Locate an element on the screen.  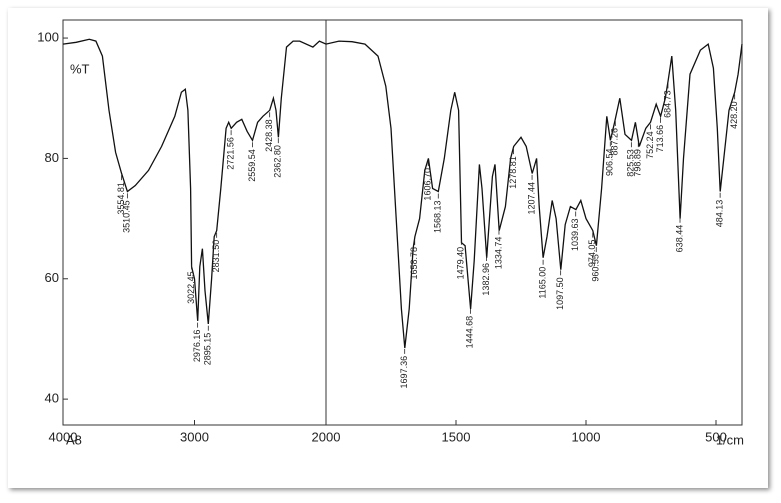
x-axis-label: 1/cm is located at coordinates (730, 439).